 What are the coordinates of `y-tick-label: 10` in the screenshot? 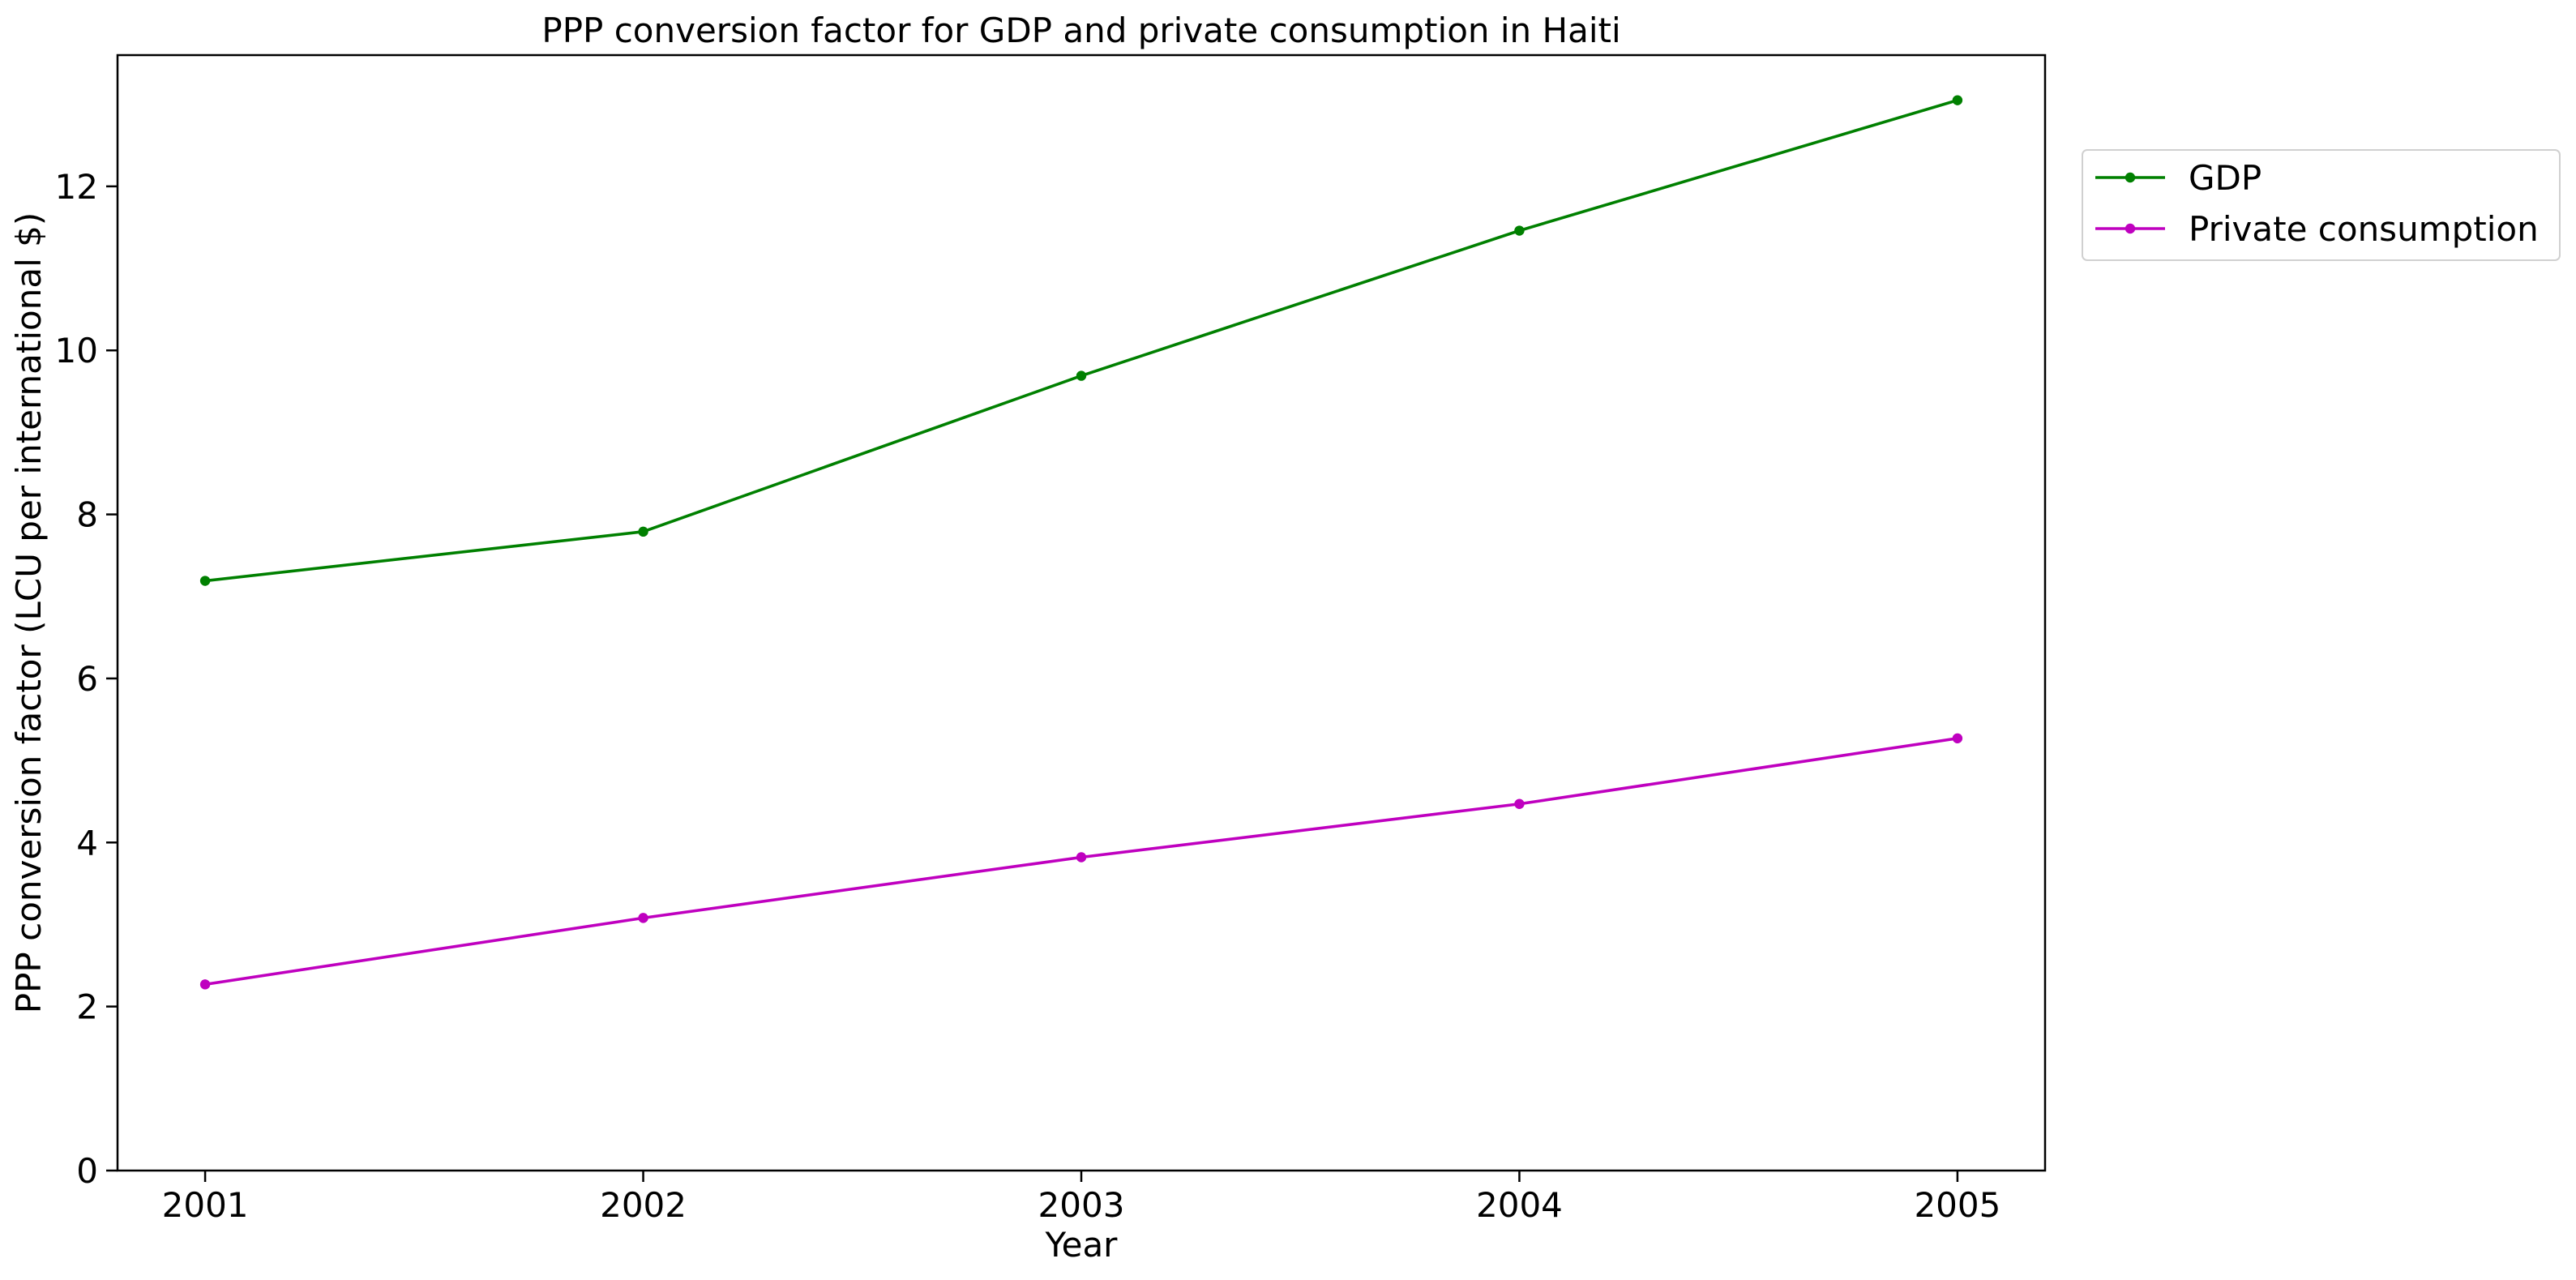 It's located at (76, 351).